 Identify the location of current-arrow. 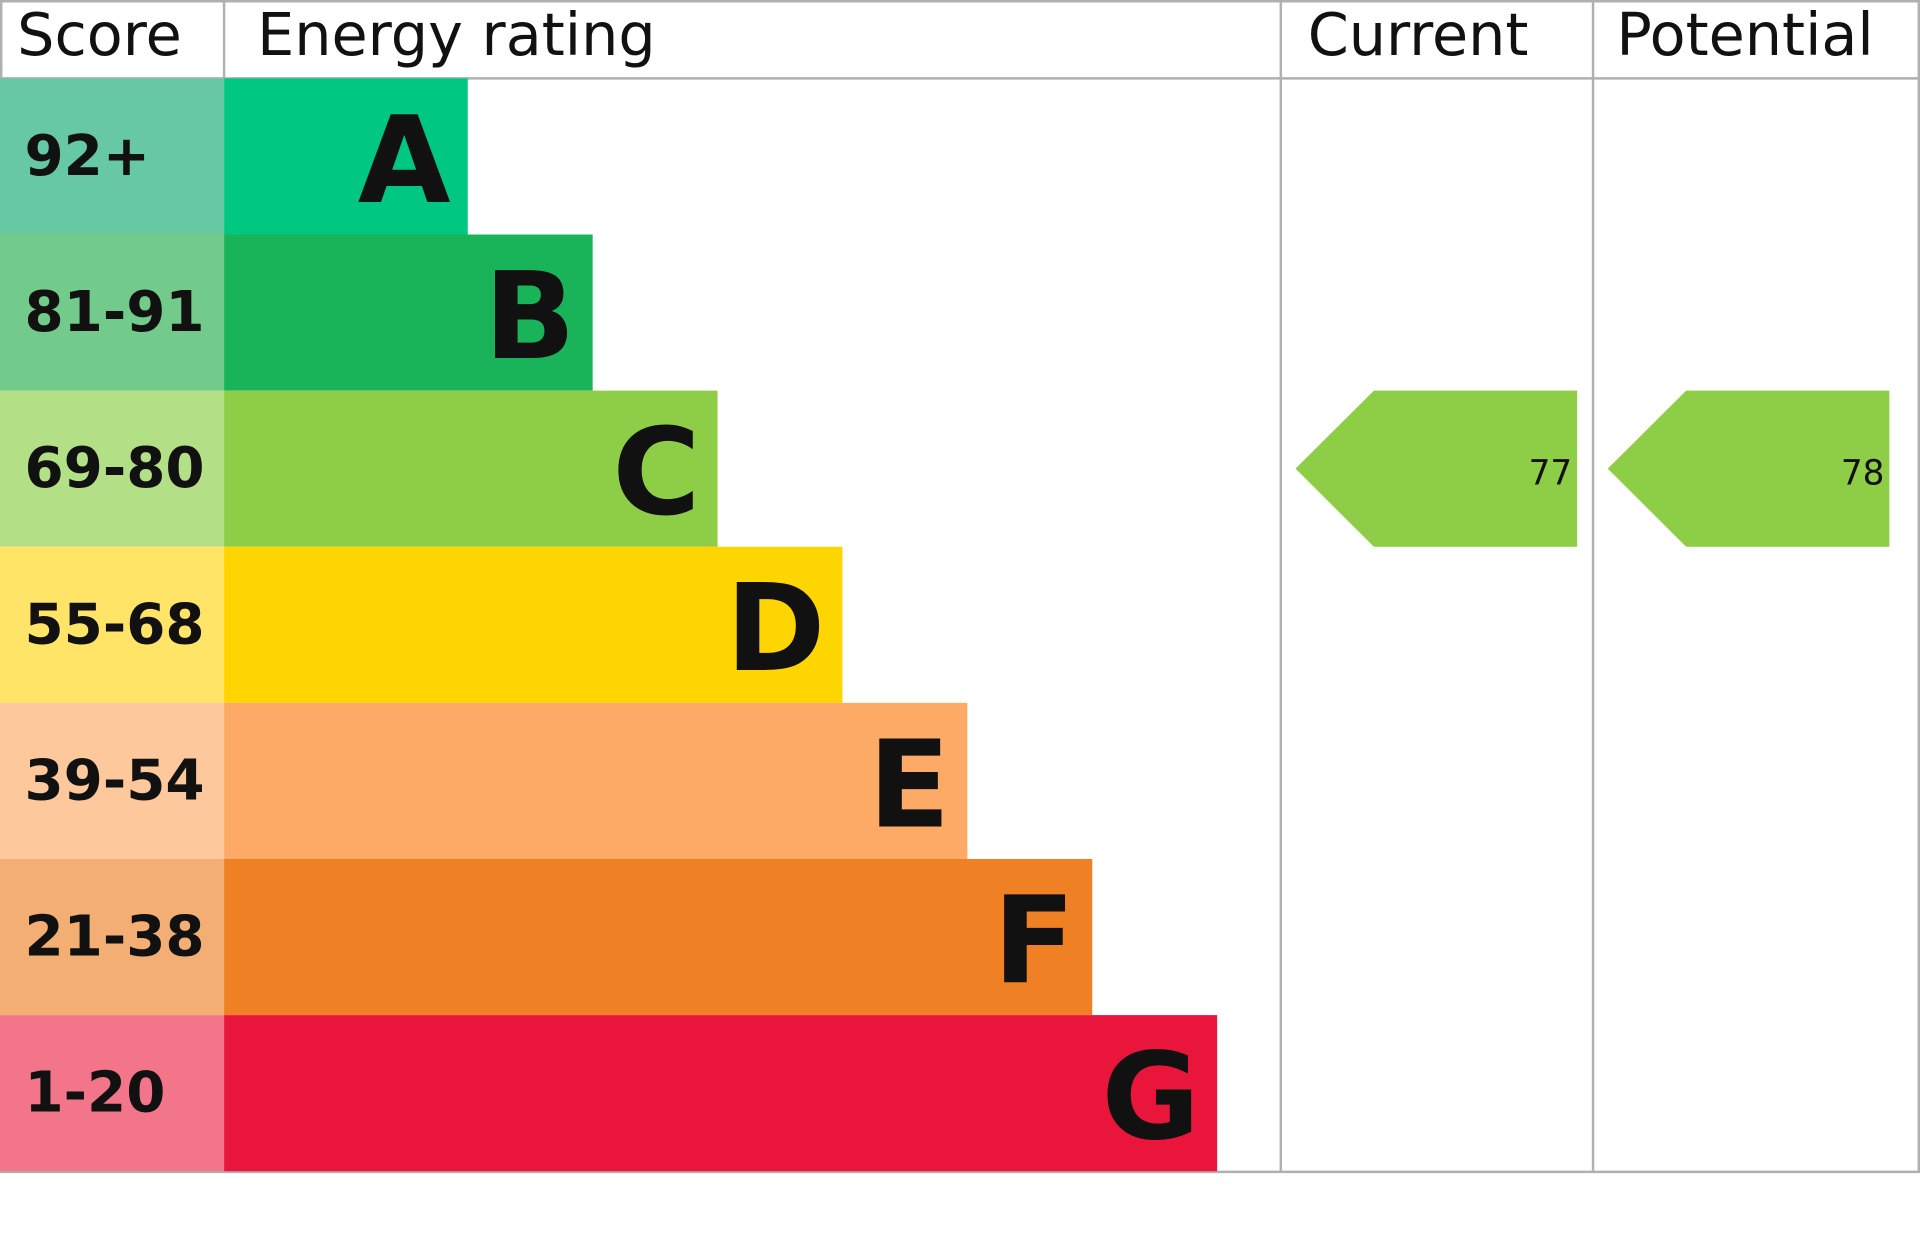
(1436, 468).